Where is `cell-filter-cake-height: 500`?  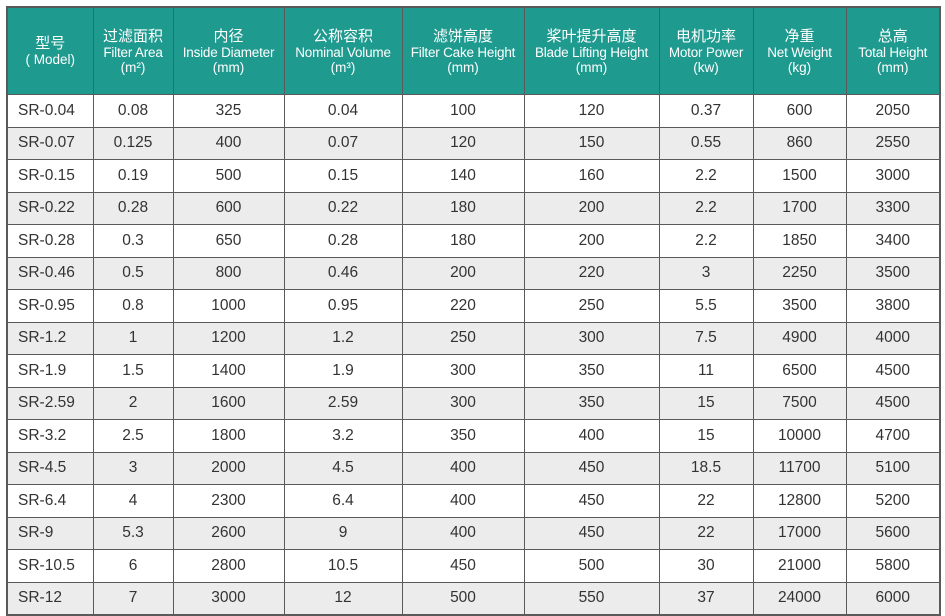
cell-filter-cake-height: 500 is located at coordinates (463, 598).